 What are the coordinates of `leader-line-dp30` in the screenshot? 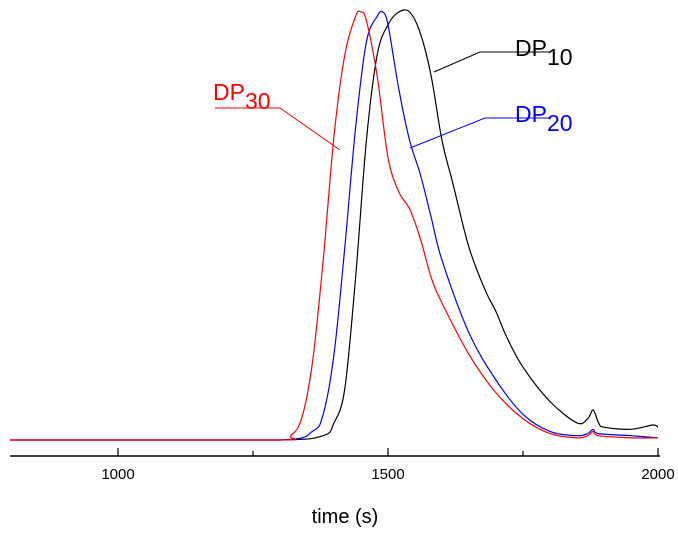 It's located at (278, 129).